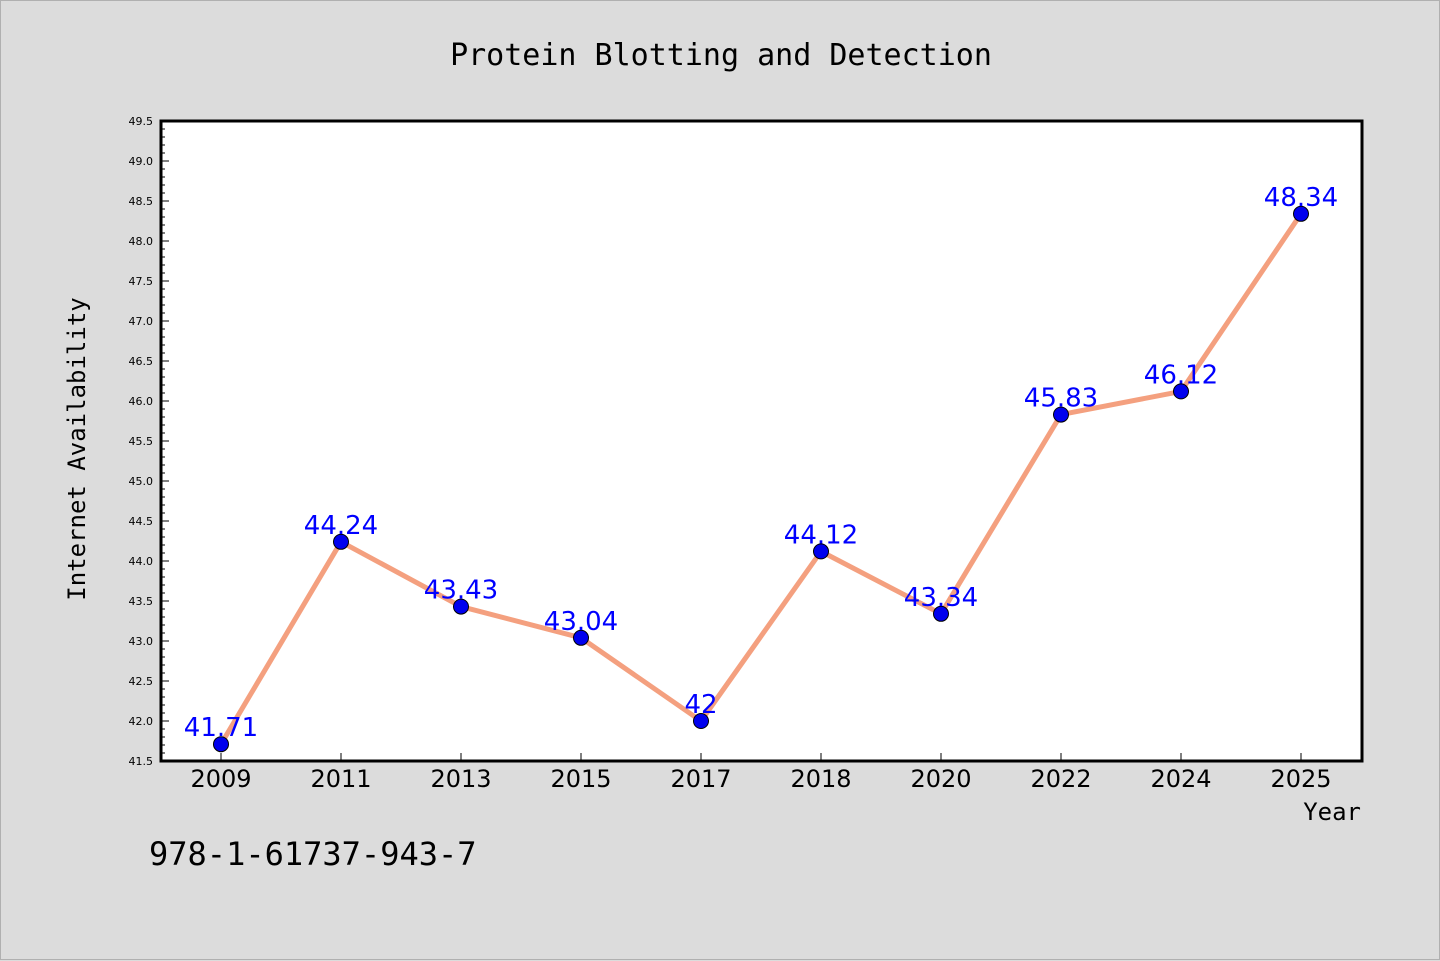 Image resolution: width=1440 pixels, height=961 pixels. I want to click on y-tick-label: 47.5, so click(141, 281).